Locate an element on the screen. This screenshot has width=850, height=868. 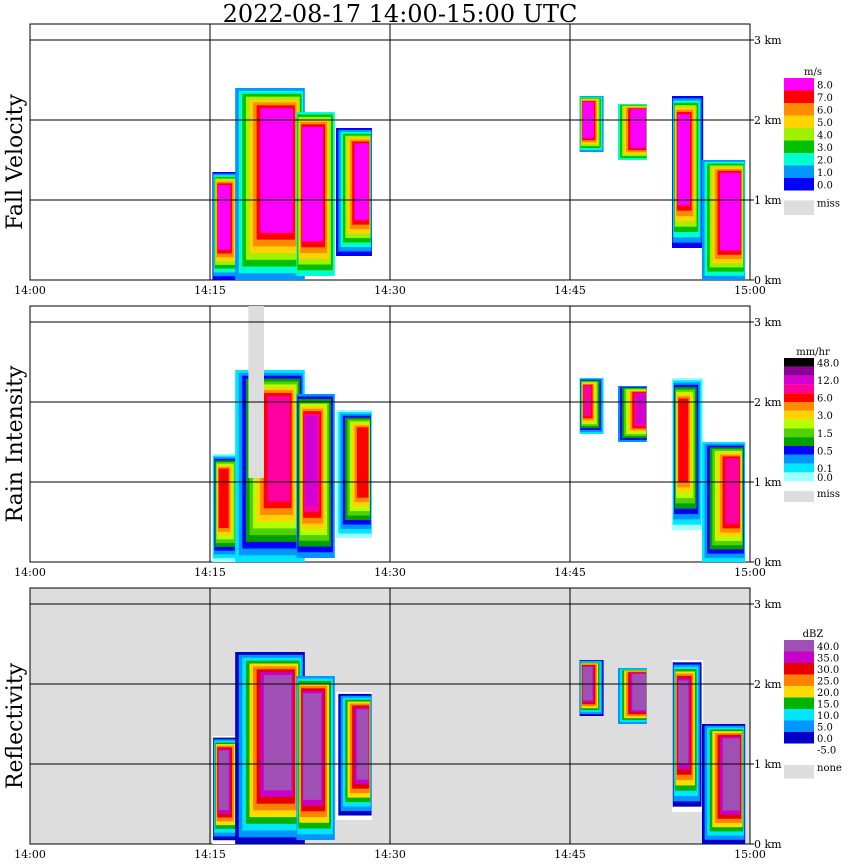
colorbar-label: -5.0 is located at coordinates (826, 750).